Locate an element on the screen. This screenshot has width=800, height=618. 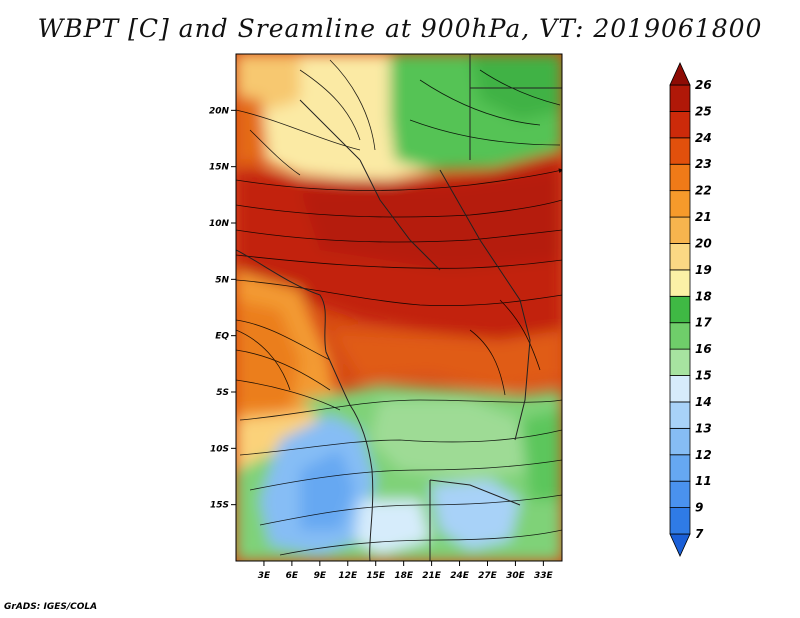
y-tick-label: 15S is located at coordinates (219, 506).